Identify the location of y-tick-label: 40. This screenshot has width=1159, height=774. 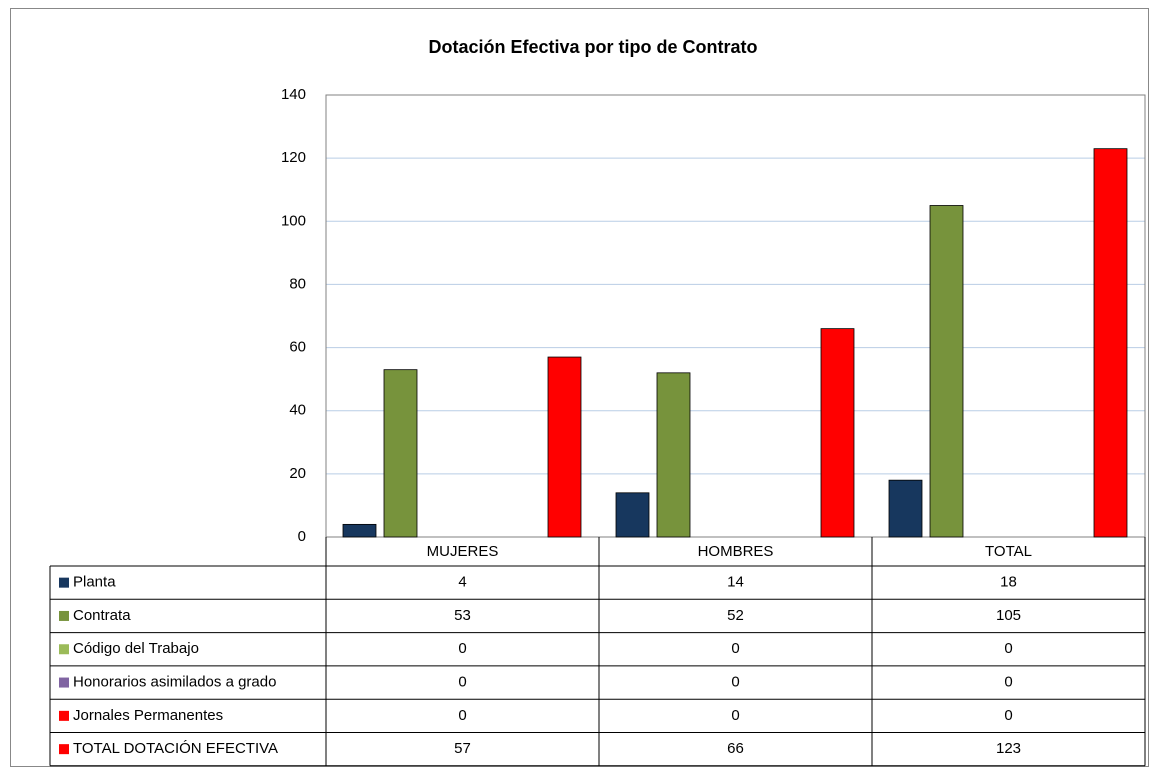
(297, 410).